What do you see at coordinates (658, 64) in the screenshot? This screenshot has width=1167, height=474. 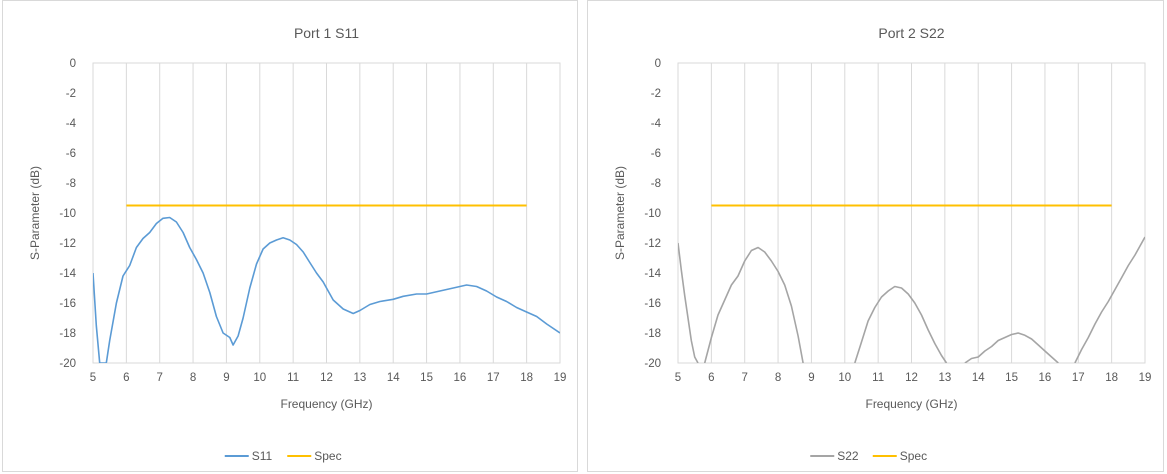 I see `port2-y-tick-label: 0` at bounding box center [658, 64].